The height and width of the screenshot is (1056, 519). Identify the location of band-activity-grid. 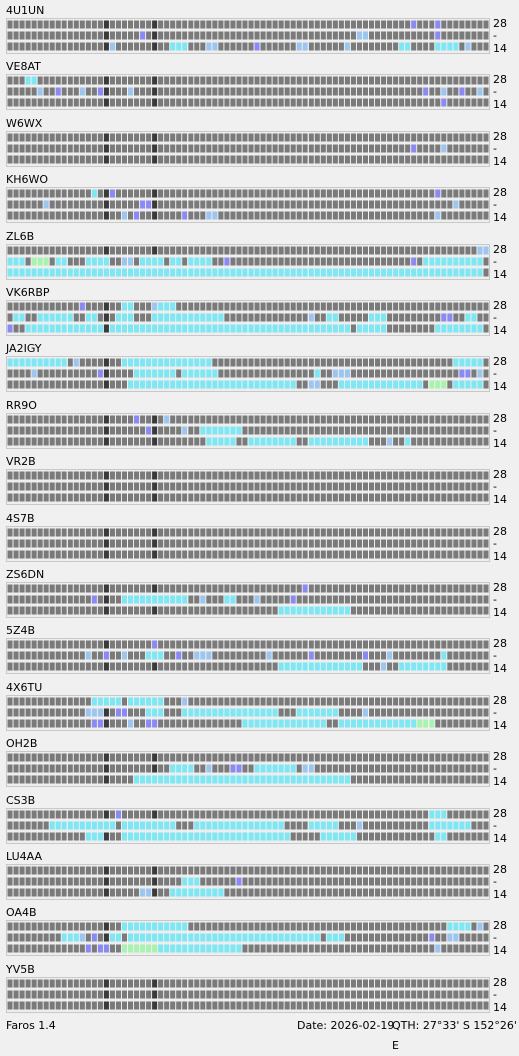
(248, 882).